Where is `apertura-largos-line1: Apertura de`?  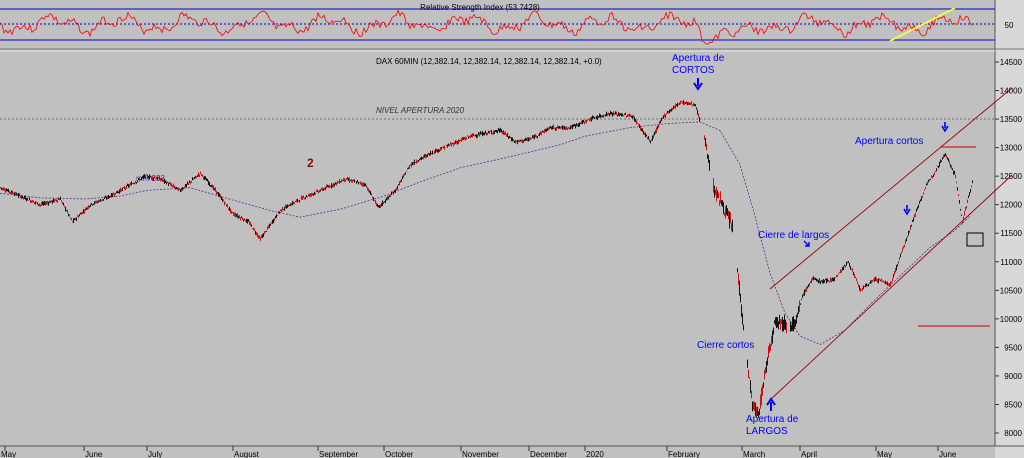 apertura-largos-line1: Apertura de is located at coordinates (772, 419).